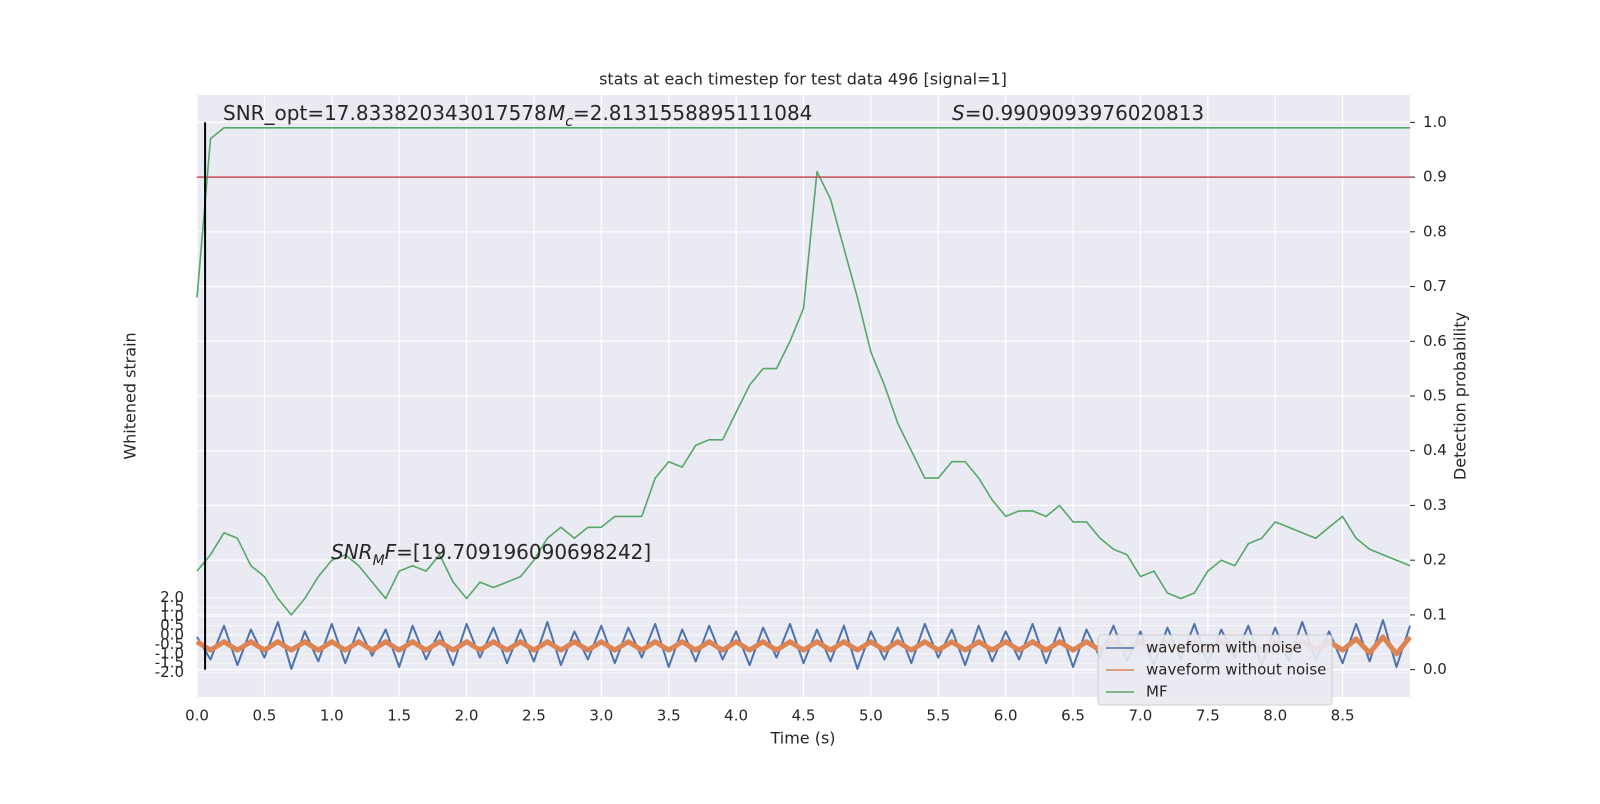 The width and height of the screenshot is (1600, 804). What do you see at coordinates (172, 597) in the screenshot?
I see `y-tick-label: 2.0` at bounding box center [172, 597].